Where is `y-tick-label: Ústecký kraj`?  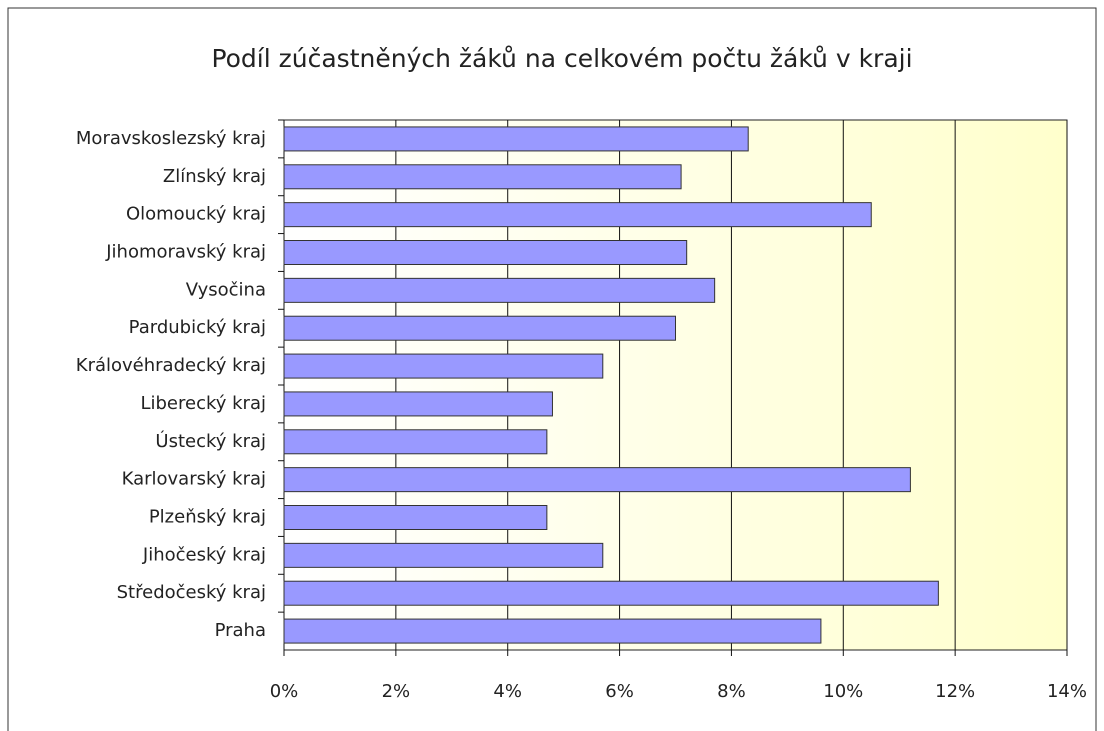 y-tick-label: Ústecký kraj is located at coordinates (210, 441).